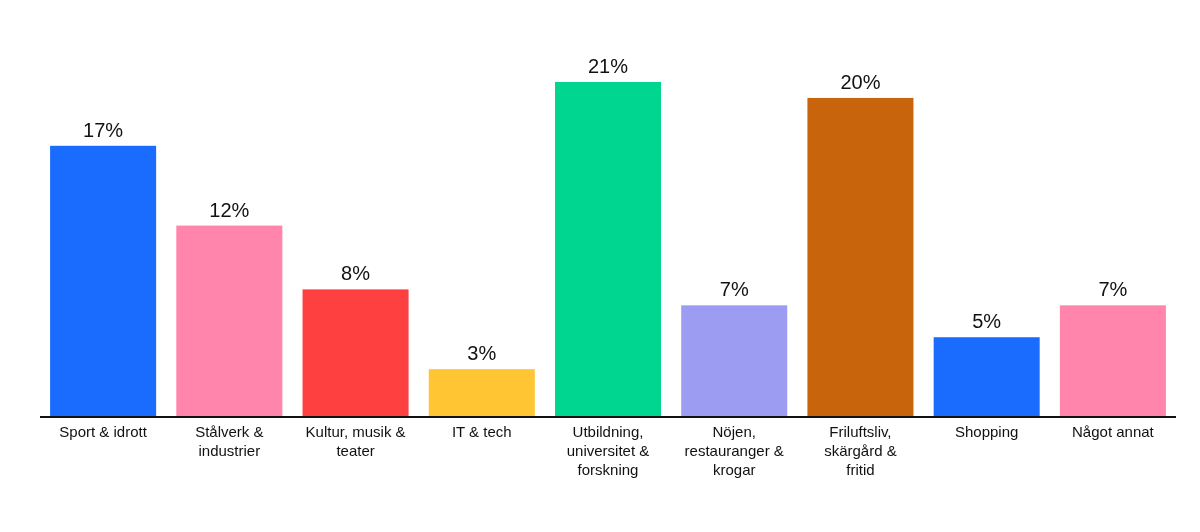 Image resolution: width=1200 pixels, height=532 pixels. Describe the element at coordinates (734, 450) in the screenshot. I see `x-tick-label: Nöjen, restauranger & krogar` at that location.